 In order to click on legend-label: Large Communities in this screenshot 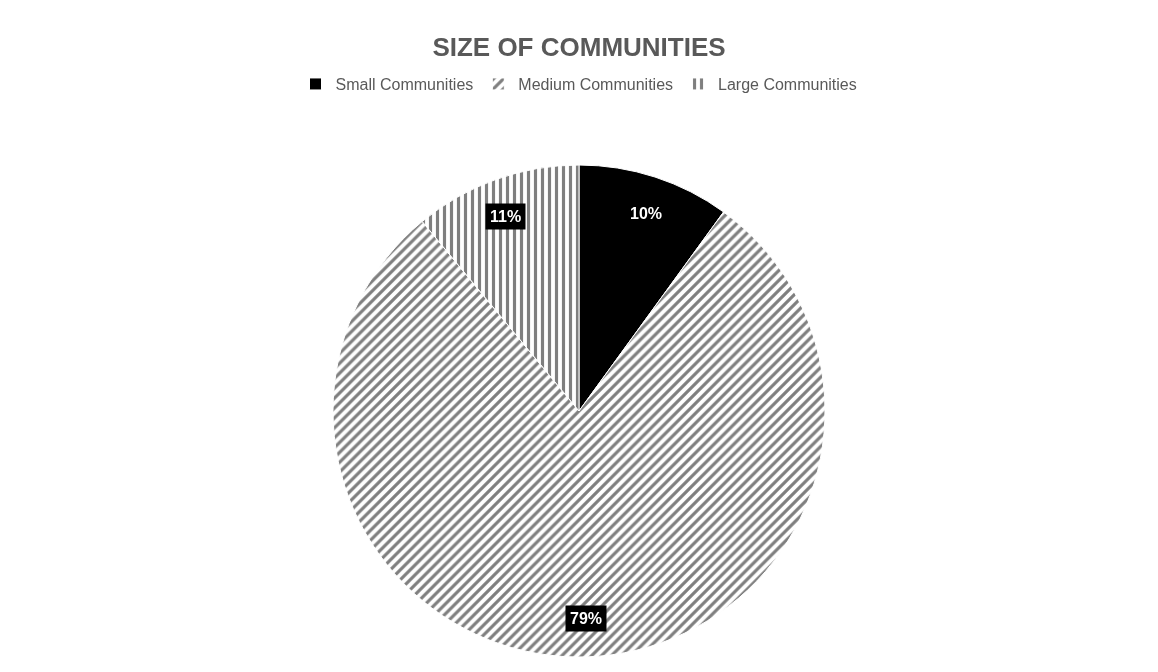, I will do `click(787, 85)`.